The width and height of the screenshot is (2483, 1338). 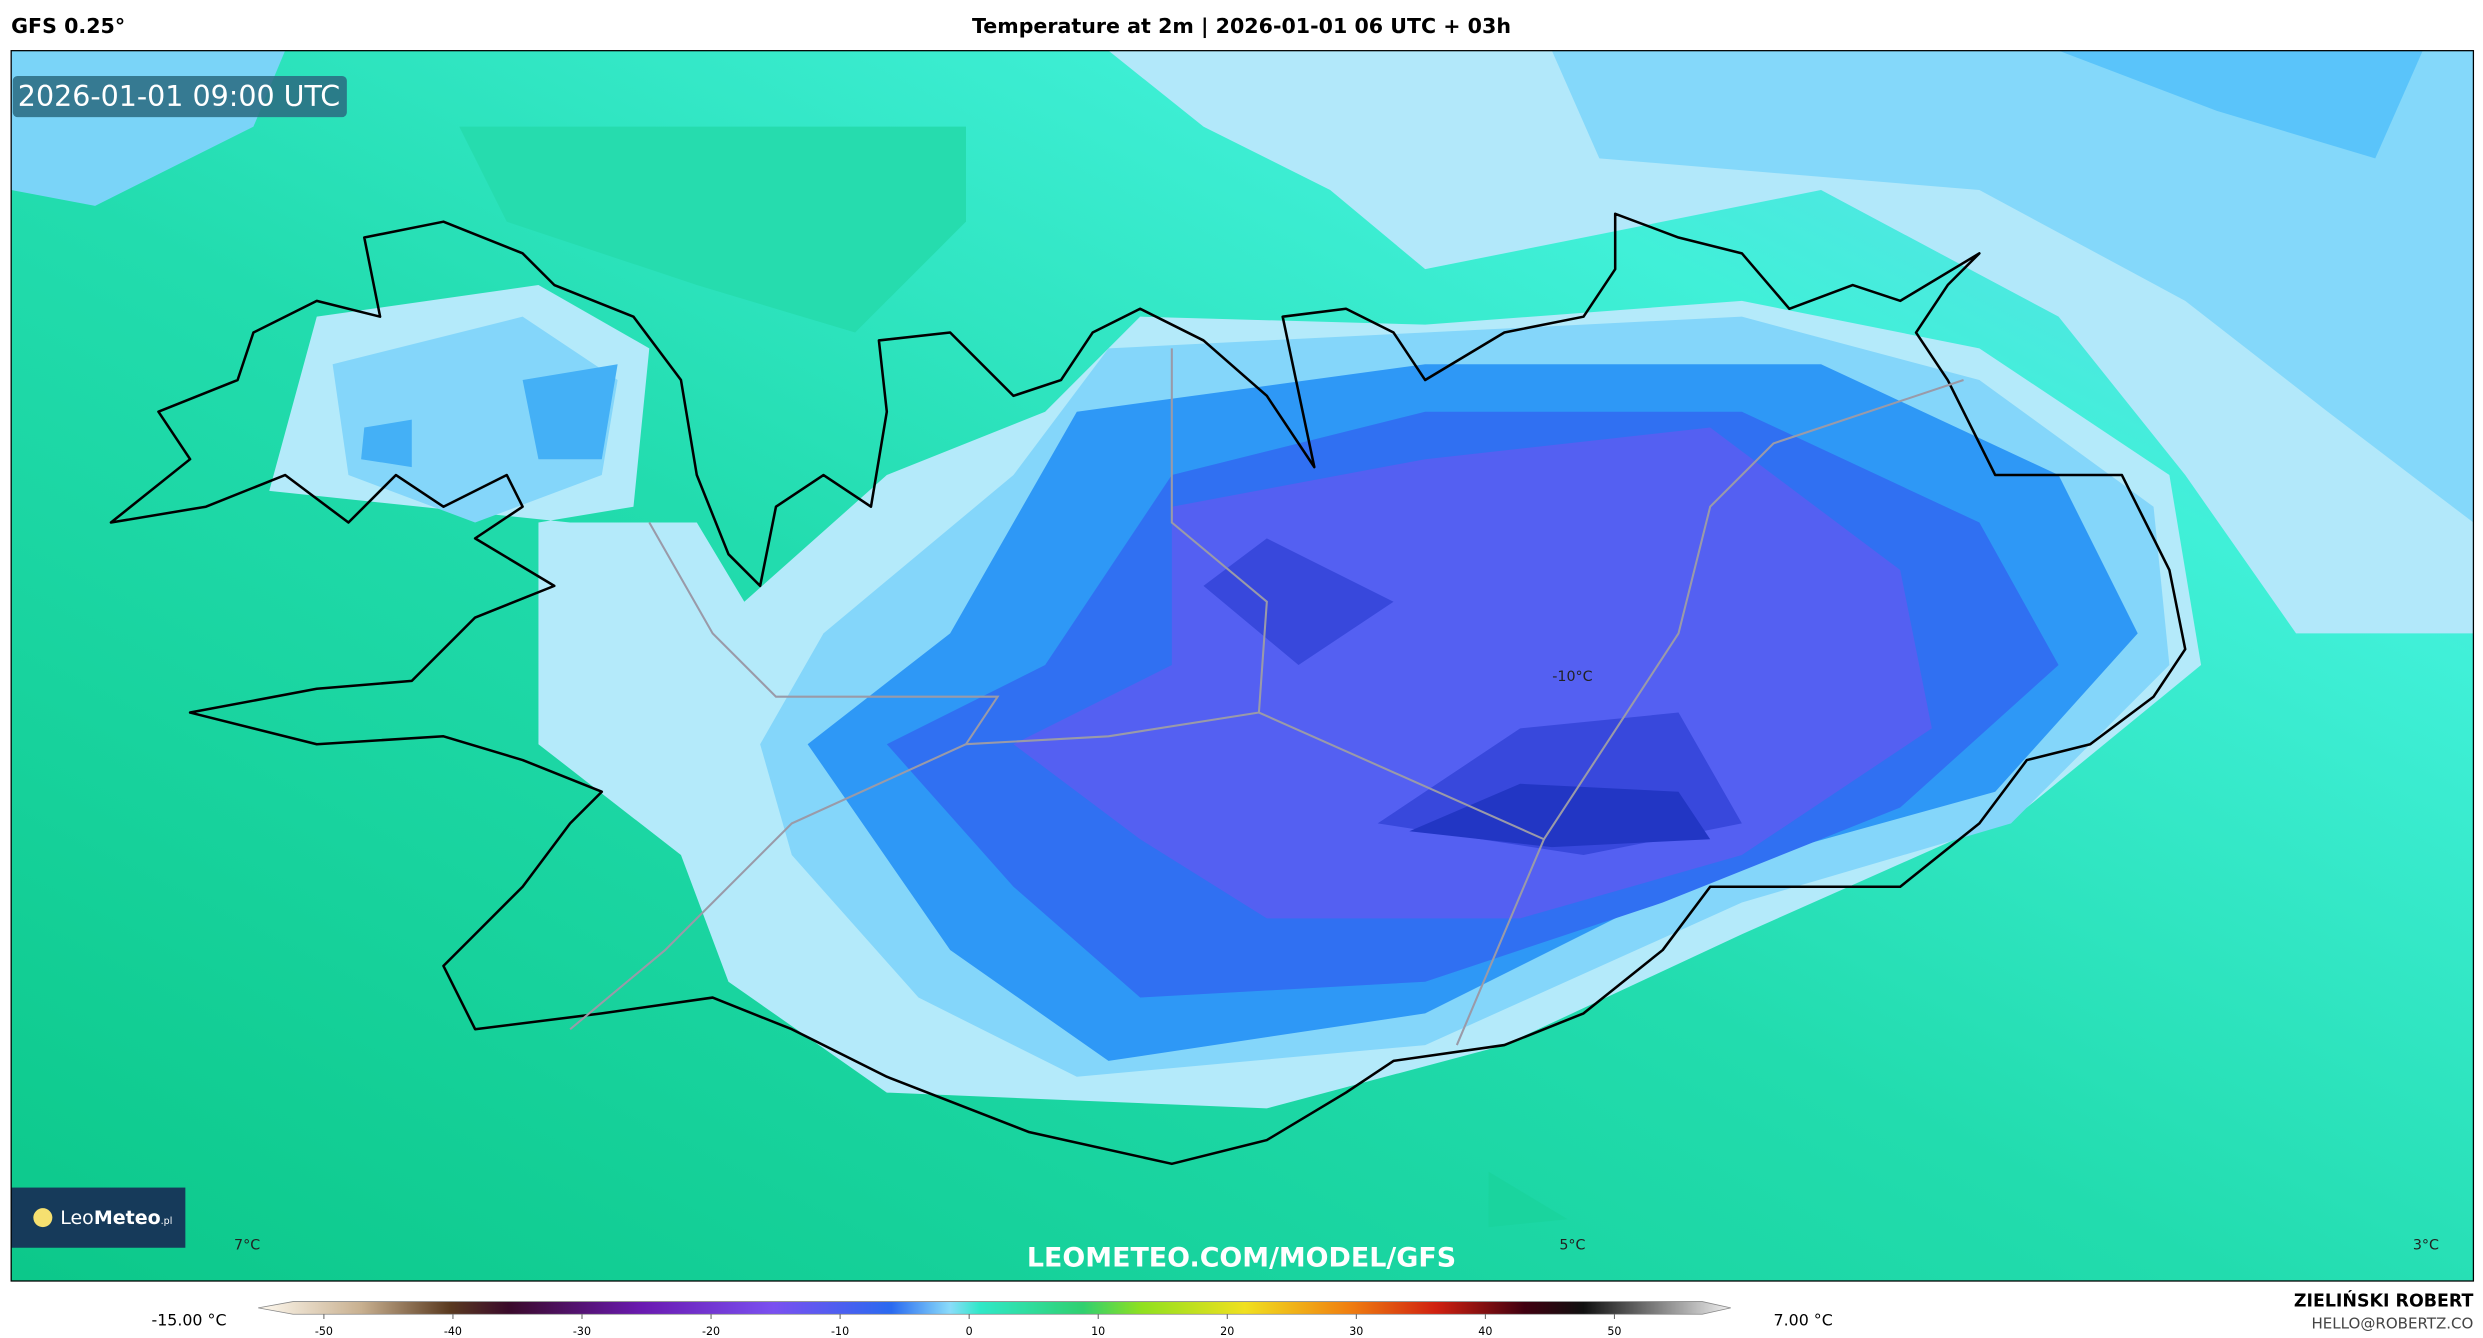 I want to click on logo-meteo: Meteo, so click(x=127, y=1218).